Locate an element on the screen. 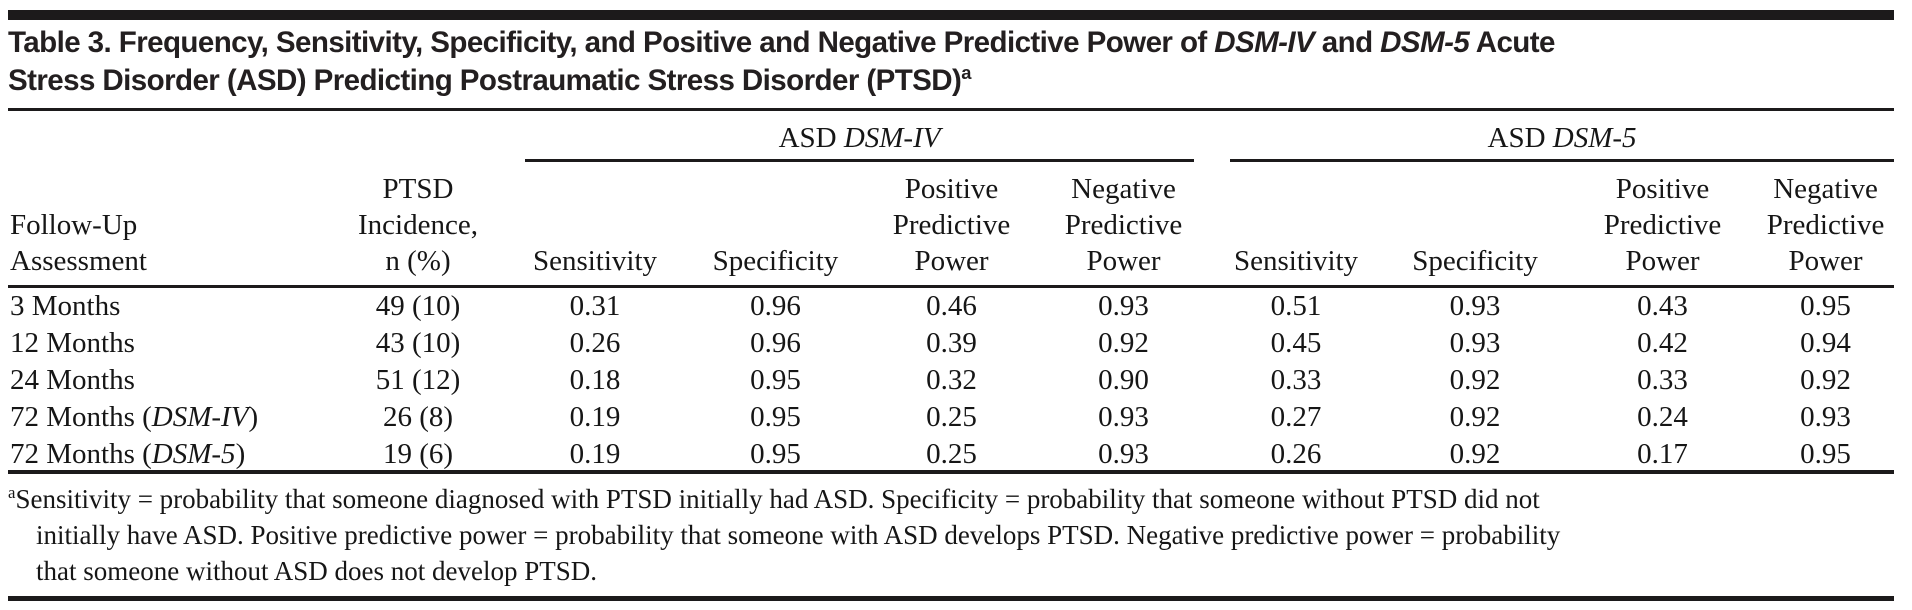 This screenshot has width=1912, height=610. cell-dsm4-ppp: 0.46 is located at coordinates (951, 306).